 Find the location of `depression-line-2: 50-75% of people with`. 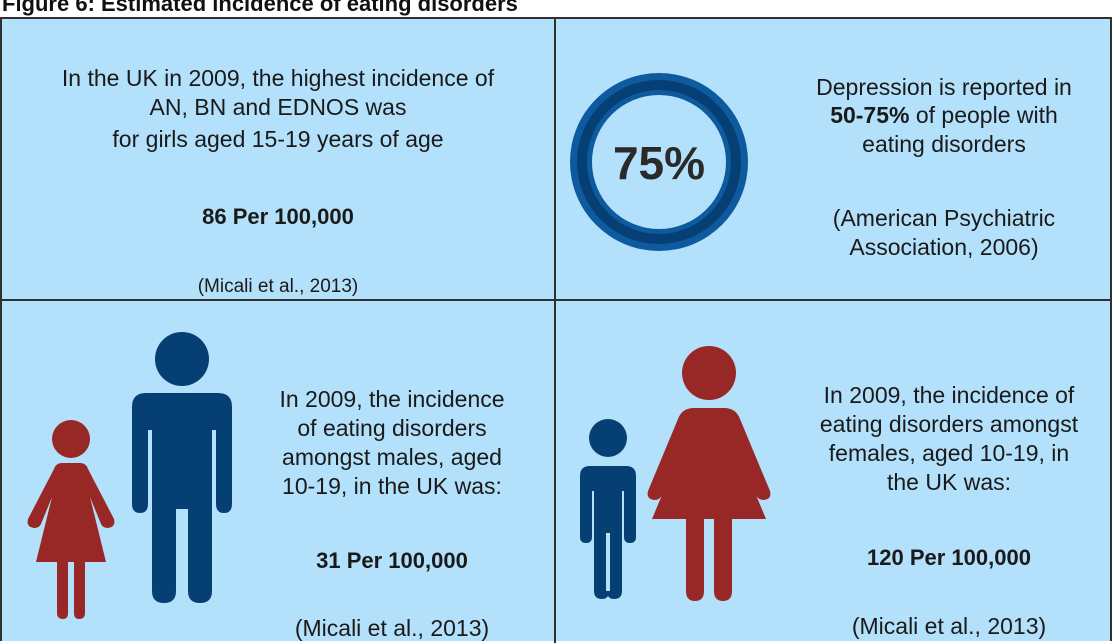

depression-line-2: 50-75% of people with is located at coordinates (944, 115).